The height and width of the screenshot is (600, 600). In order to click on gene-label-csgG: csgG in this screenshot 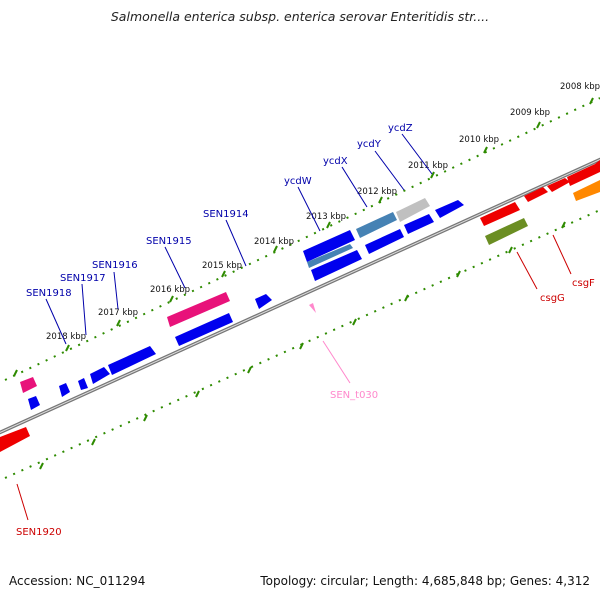, I will do `click(552, 298)`.